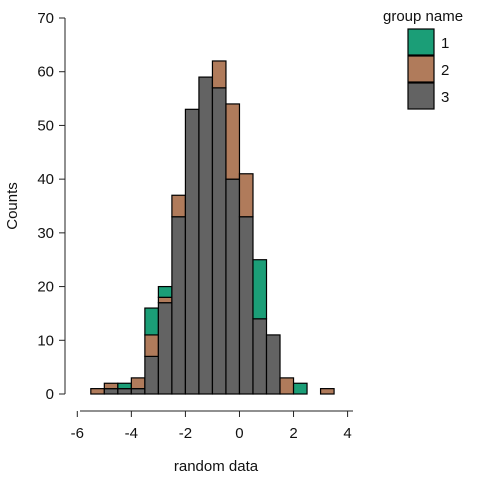  Describe the element at coordinates (423, 16) in the screenshot. I see `legend-title: group name` at that location.